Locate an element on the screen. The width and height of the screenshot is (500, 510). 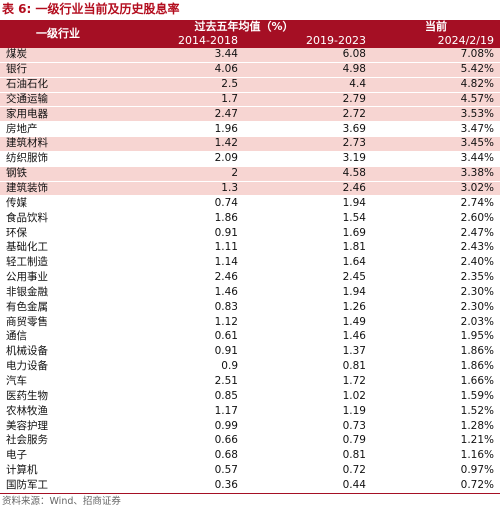
industry-name-cell: 非银金融 is located at coordinates (58, 293).